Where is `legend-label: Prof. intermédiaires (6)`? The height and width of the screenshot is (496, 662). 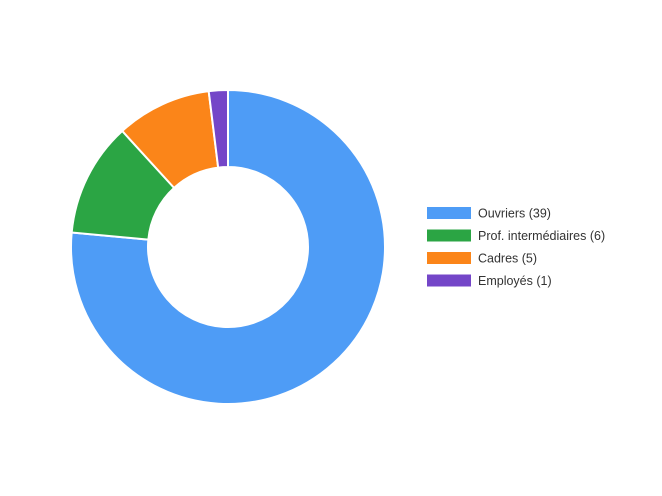
legend-label: Prof. intermédiaires (6) is located at coordinates (541, 236).